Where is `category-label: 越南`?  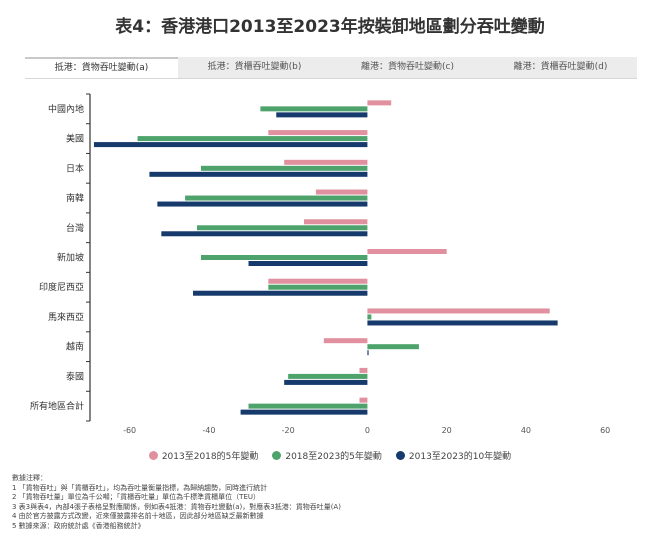
category-label: 越南 is located at coordinates (75, 347).